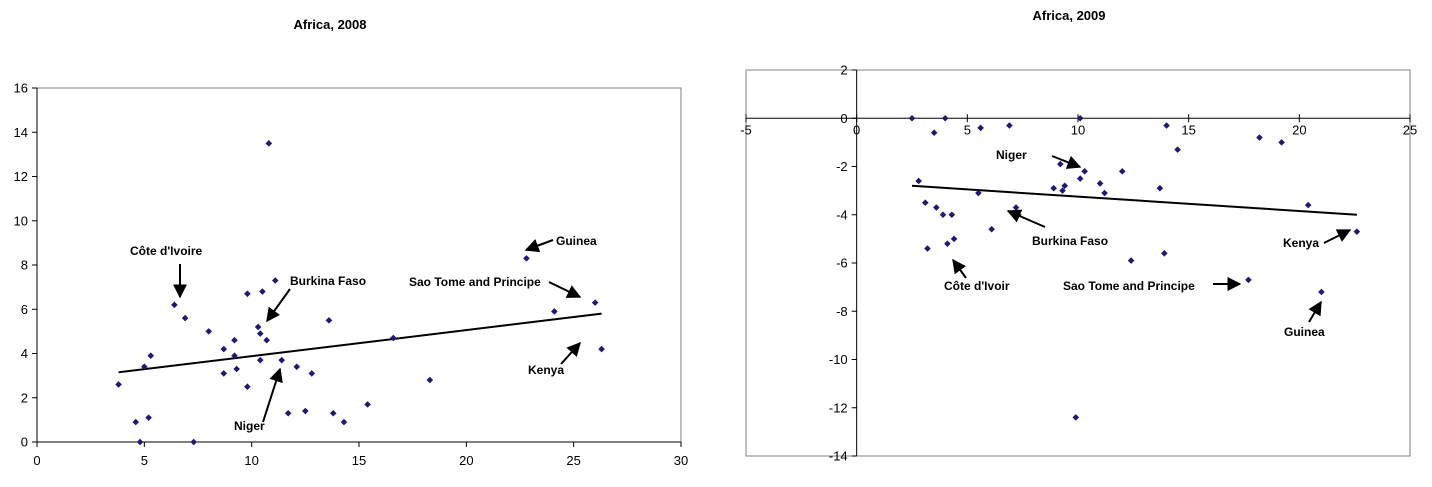 The image size is (1432, 487). Describe the element at coordinates (24, 442) in the screenshot. I see `y-tick-label: 0` at that location.